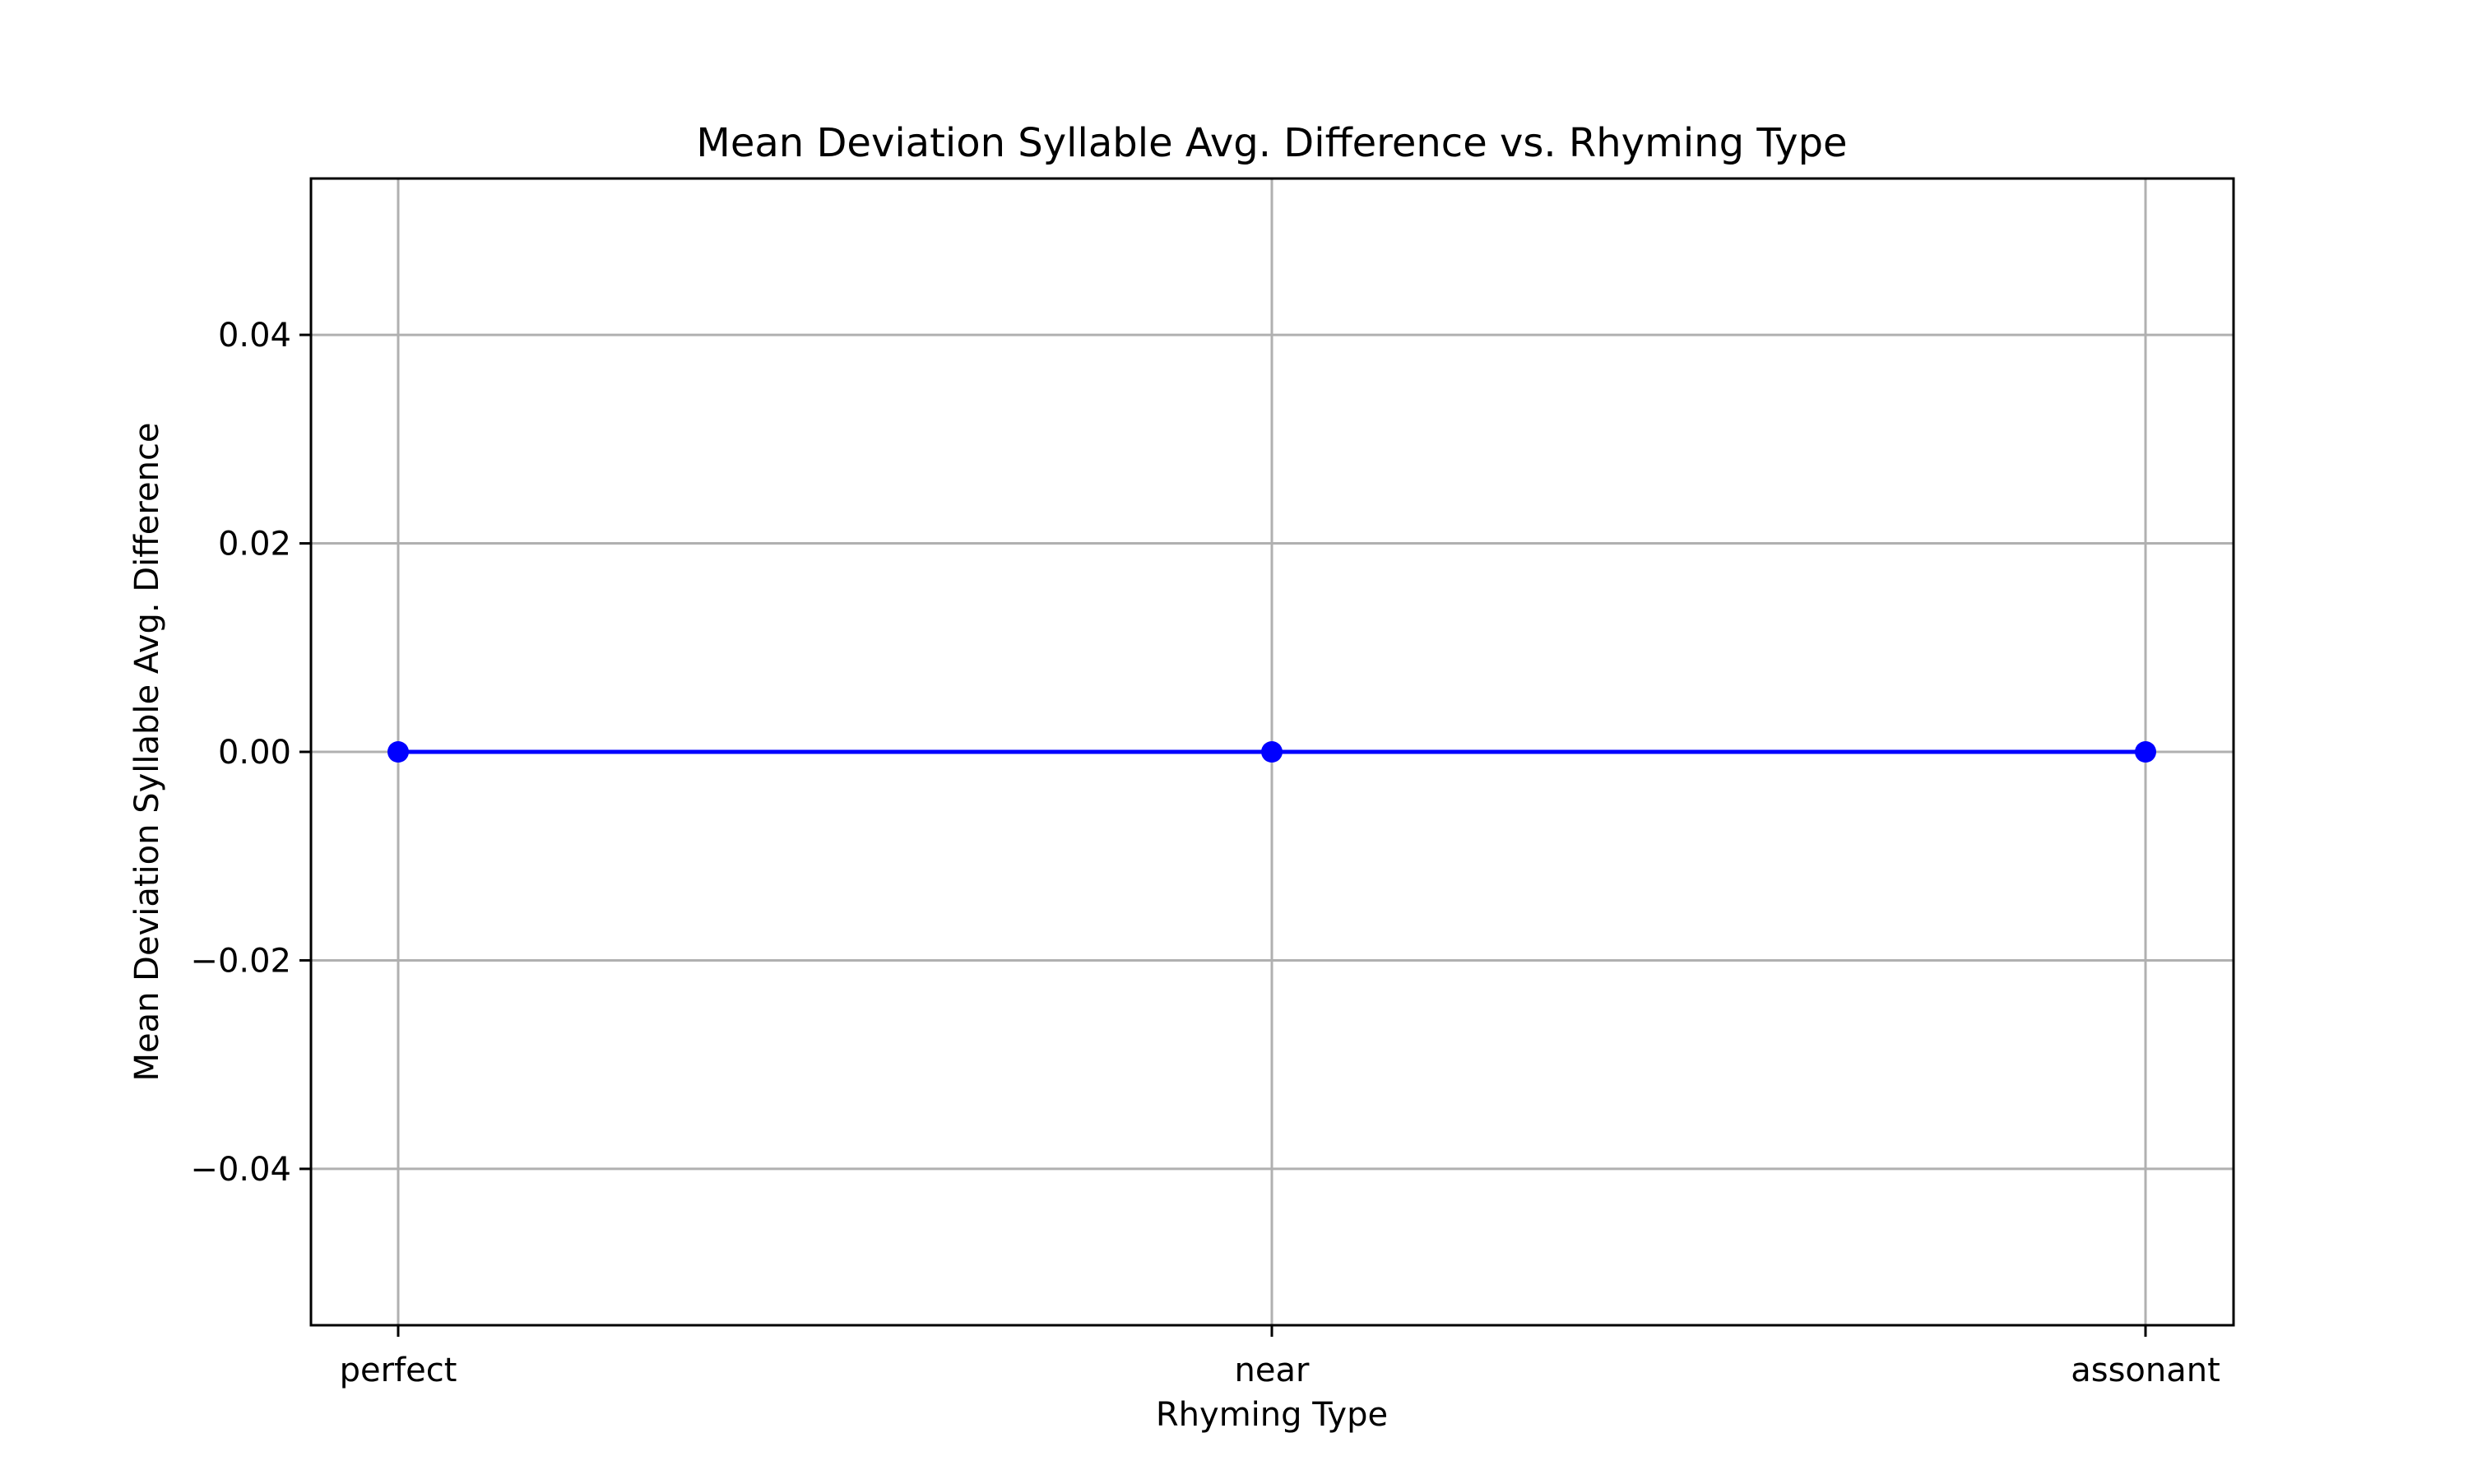 The image size is (2468, 1484). What do you see at coordinates (2145, 1370) in the screenshot?
I see `x-tick-label: assonant` at bounding box center [2145, 1370].